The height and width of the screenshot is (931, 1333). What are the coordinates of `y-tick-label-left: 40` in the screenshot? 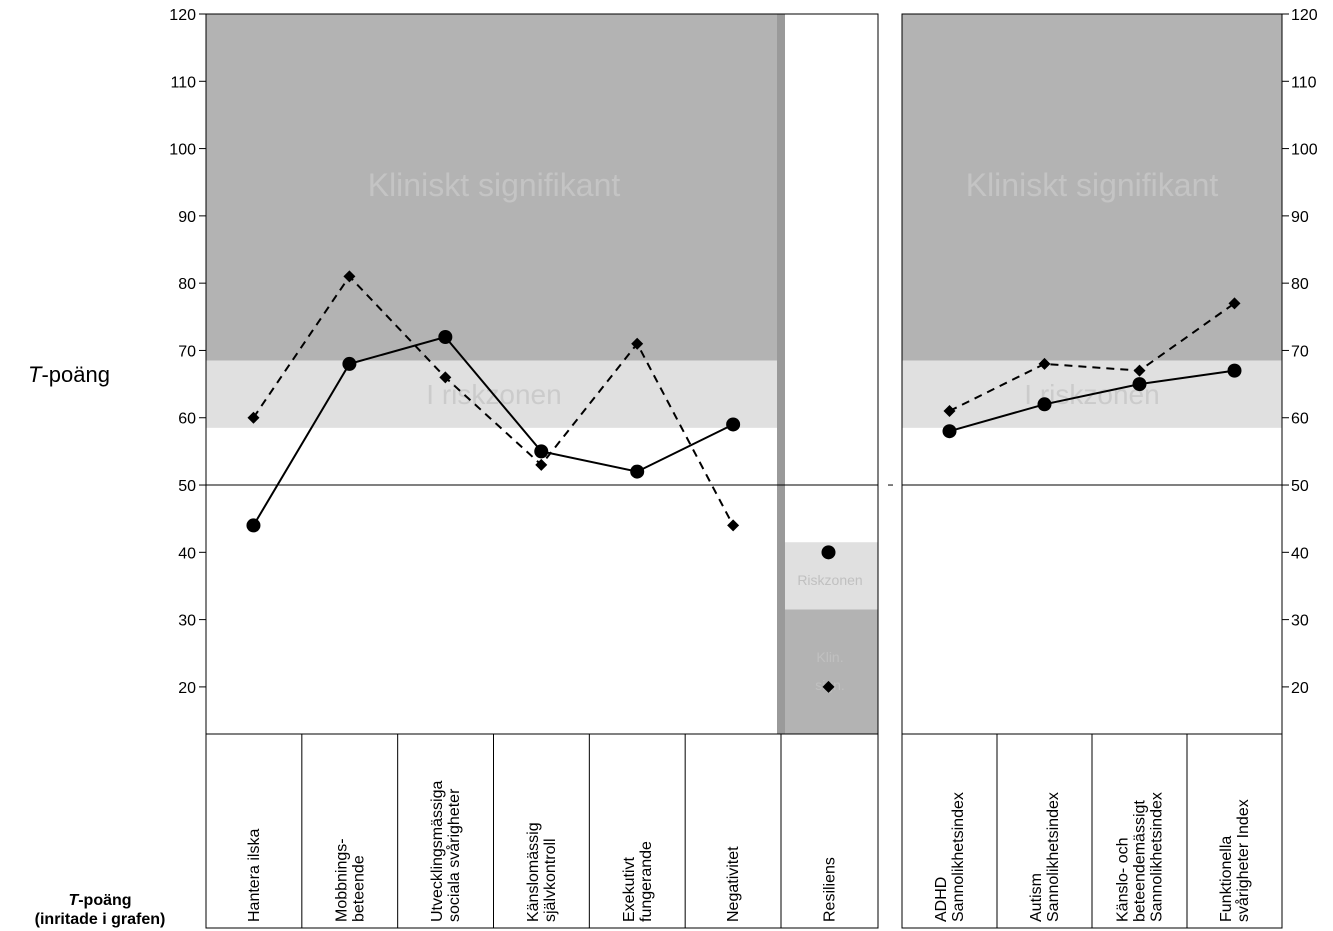 It's located at (187, 553).